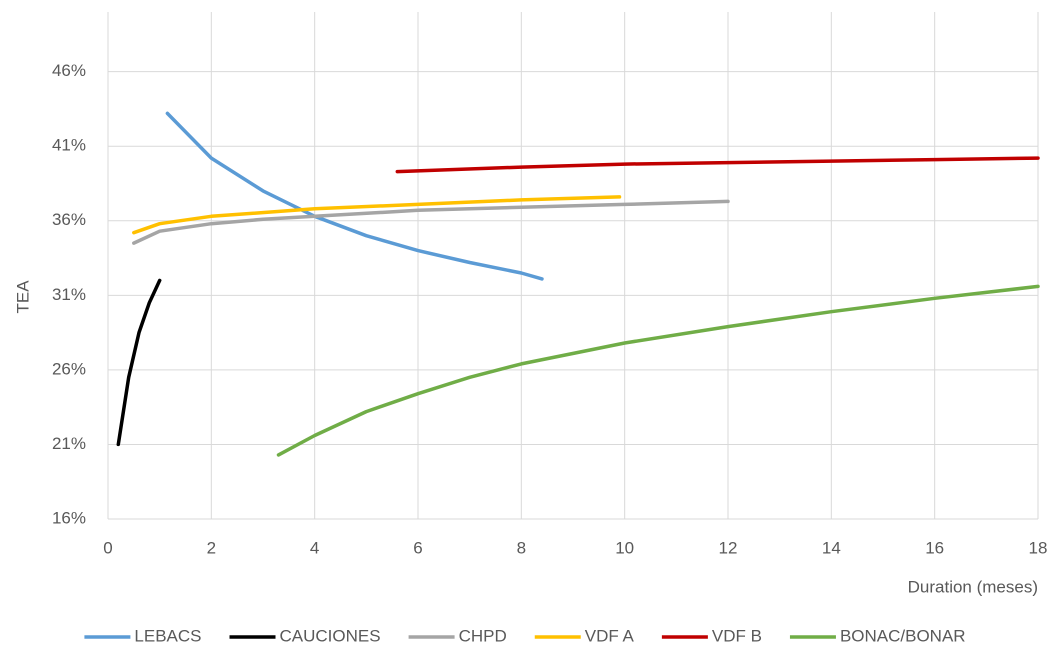 The width and height of the screenshot is (1052, 649). I want to click on x-axis-title: Duration (meses), so click(973, 586).